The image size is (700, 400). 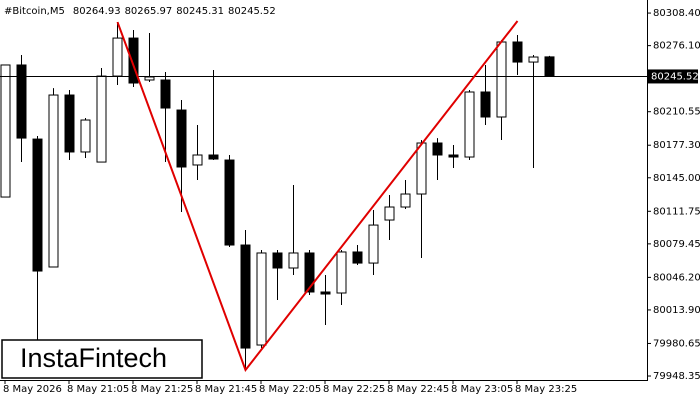 I want to click on y-tick-label: 80046.20, so click(x=676, y=277).